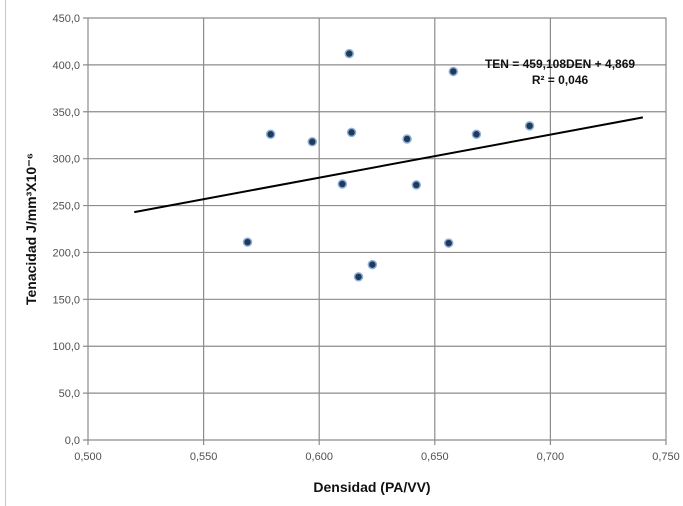 The image size is (683, 506). I want to click on x-tick-label: 0,750, so click(666, 457).